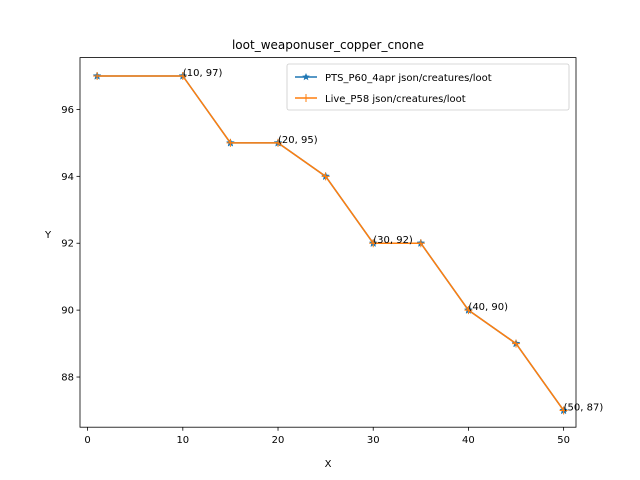 The image size is (640, 480). Describe the element at coordinates (67, 110) in the screenshot. I see `y-tick-label: 96` at that location.